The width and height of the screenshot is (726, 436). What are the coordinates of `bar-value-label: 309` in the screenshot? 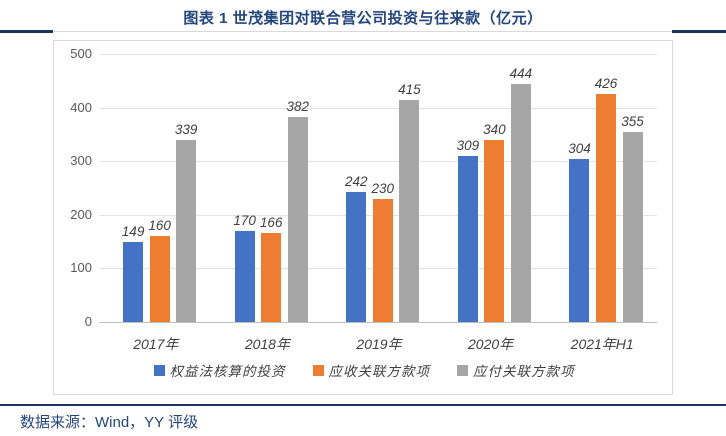 It's located at (468, 146).